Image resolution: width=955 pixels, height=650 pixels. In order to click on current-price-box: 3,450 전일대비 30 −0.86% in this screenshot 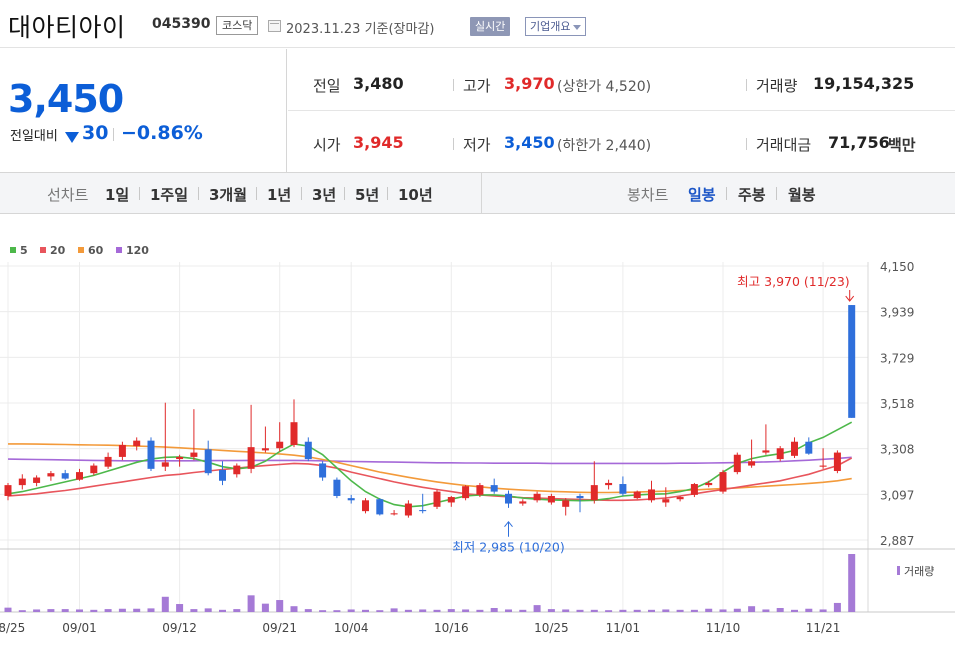, I will do `click(143, 111)`.